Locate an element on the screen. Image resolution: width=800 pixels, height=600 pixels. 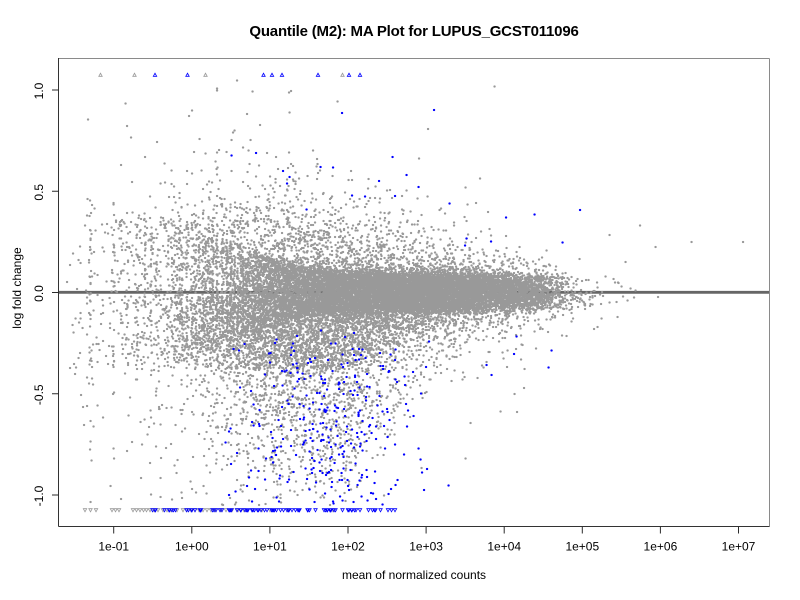
svg-text: 1e+07 is located at coordinates (739, 547).